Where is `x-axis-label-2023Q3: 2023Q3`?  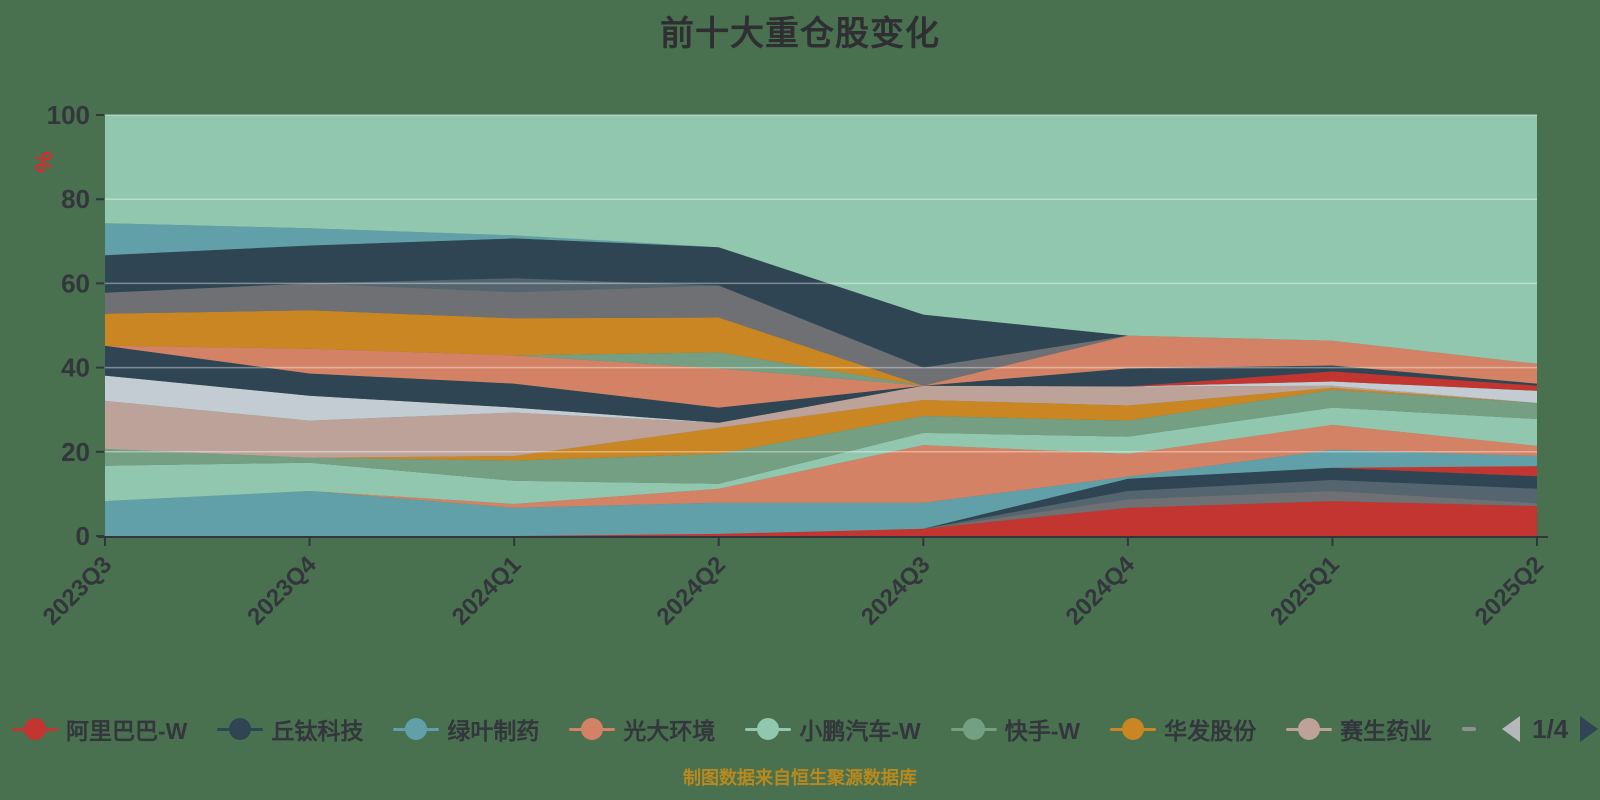 x-axis-label-2023Q3: 2023Q3 is located at coordinates (77, 590).